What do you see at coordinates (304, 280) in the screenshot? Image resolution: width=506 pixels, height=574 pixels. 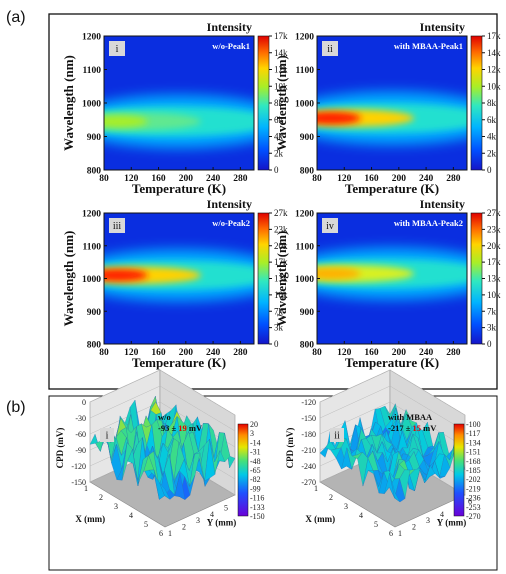 I see `y-tick-label: 1000` at bounding box center [304, 280].